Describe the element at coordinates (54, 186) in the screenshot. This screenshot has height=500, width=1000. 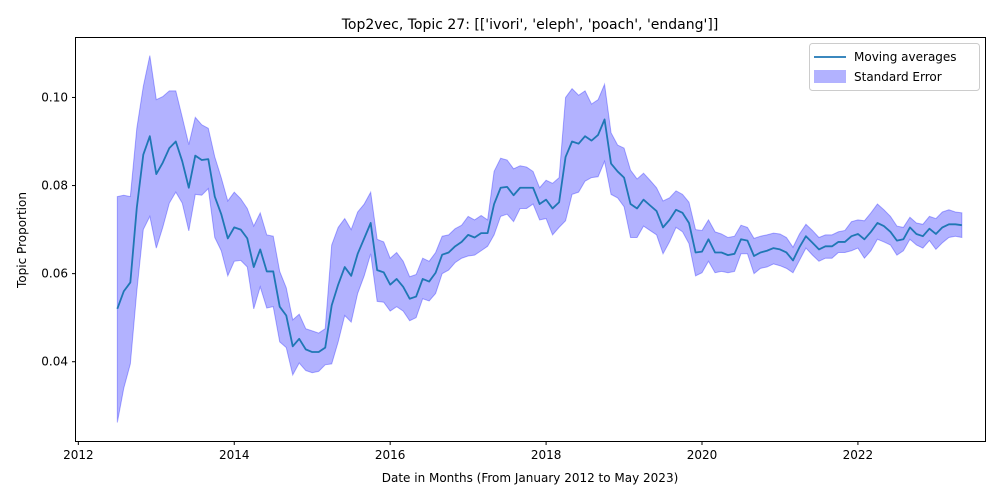
I see `y-tick-label: 0.08` at that location.